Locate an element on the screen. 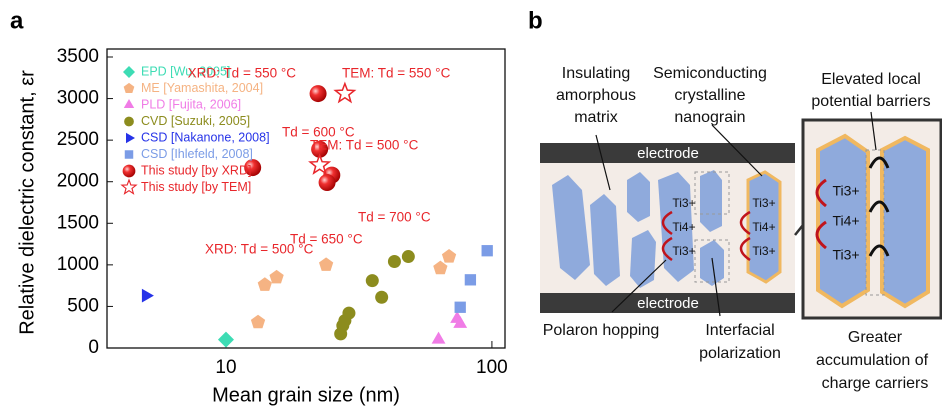 Image resolution: width=942 pixels, height=410 pixels. panel-label: a is located at coordinates (17, 20).